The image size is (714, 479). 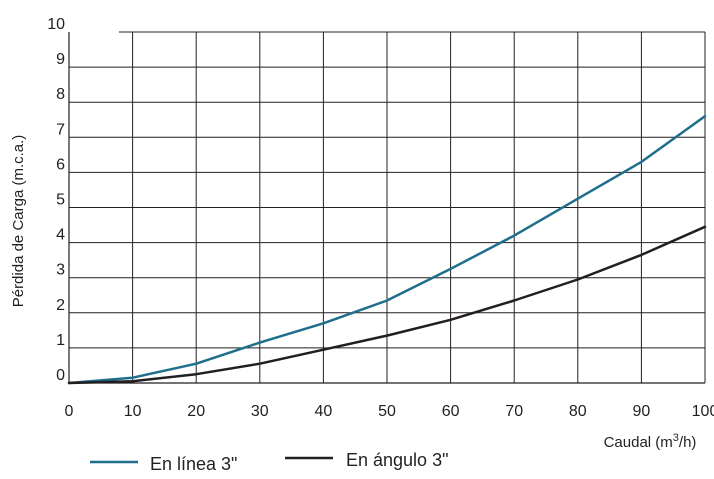 What do you see at coordinates (260, 411) in the screenshot?
I see `x-tick-label: 30` at bounding box center [260, 411].